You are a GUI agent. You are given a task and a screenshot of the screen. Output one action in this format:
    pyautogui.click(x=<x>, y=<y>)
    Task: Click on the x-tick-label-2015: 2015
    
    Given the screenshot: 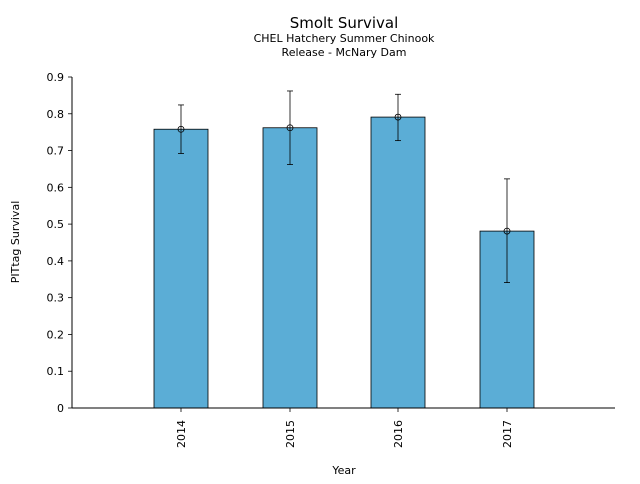 What is the action you would take?
    pyautogui.click(x=290, y=434)
    